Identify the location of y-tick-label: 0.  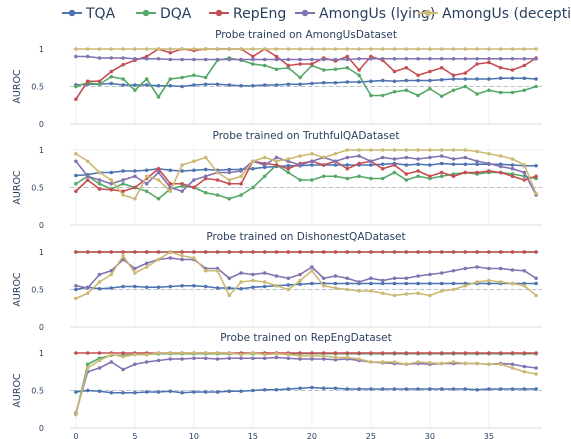
(41, 225).